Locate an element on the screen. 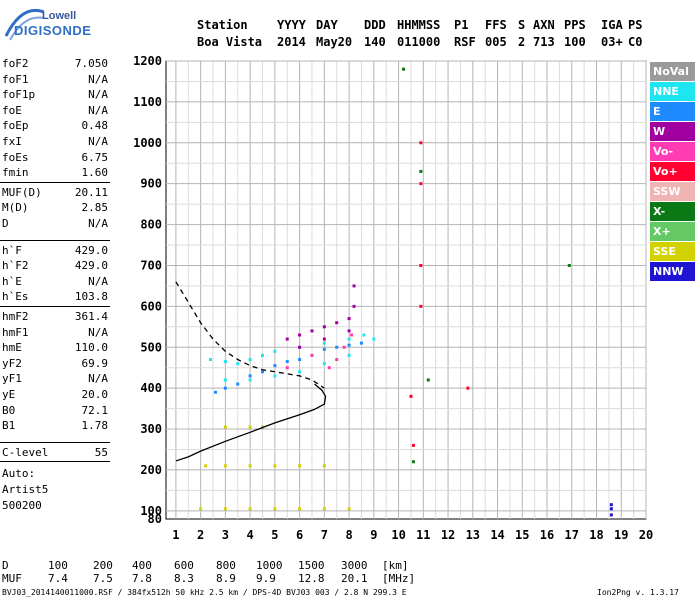  true-height-profile is located at coordinates (251, 422).